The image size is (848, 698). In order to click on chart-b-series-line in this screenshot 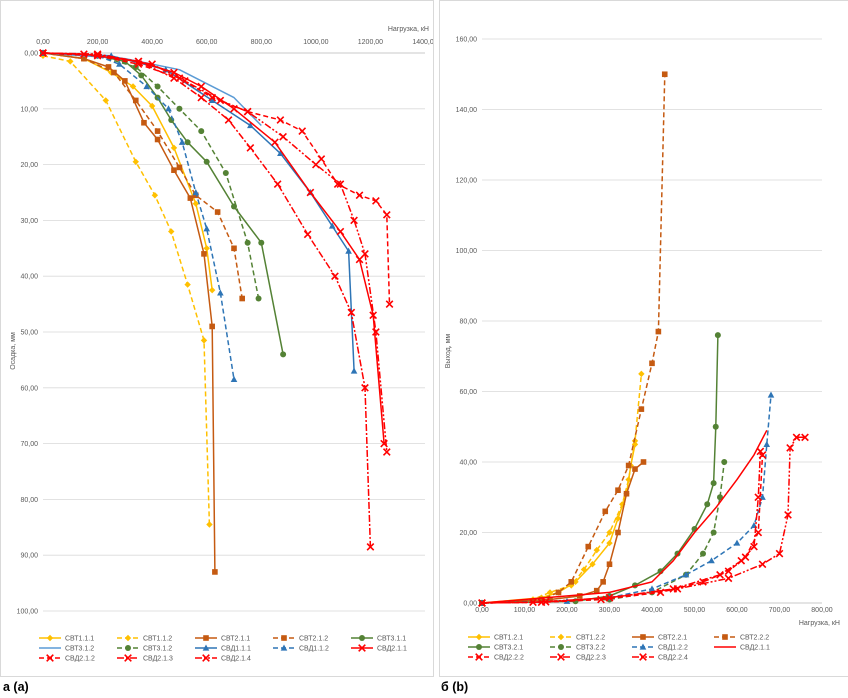, I will do `click(624, 516)`.